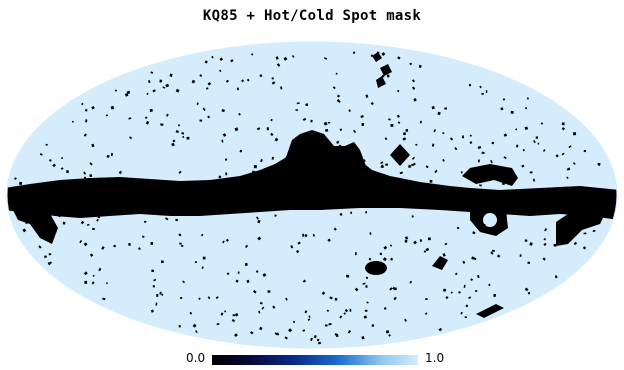 The width and height of the screenshot is (624, 370). Describe the element at coordinates (435, 358) in the screenshot. I see `colorbar-max-label: 1.0` at that location.